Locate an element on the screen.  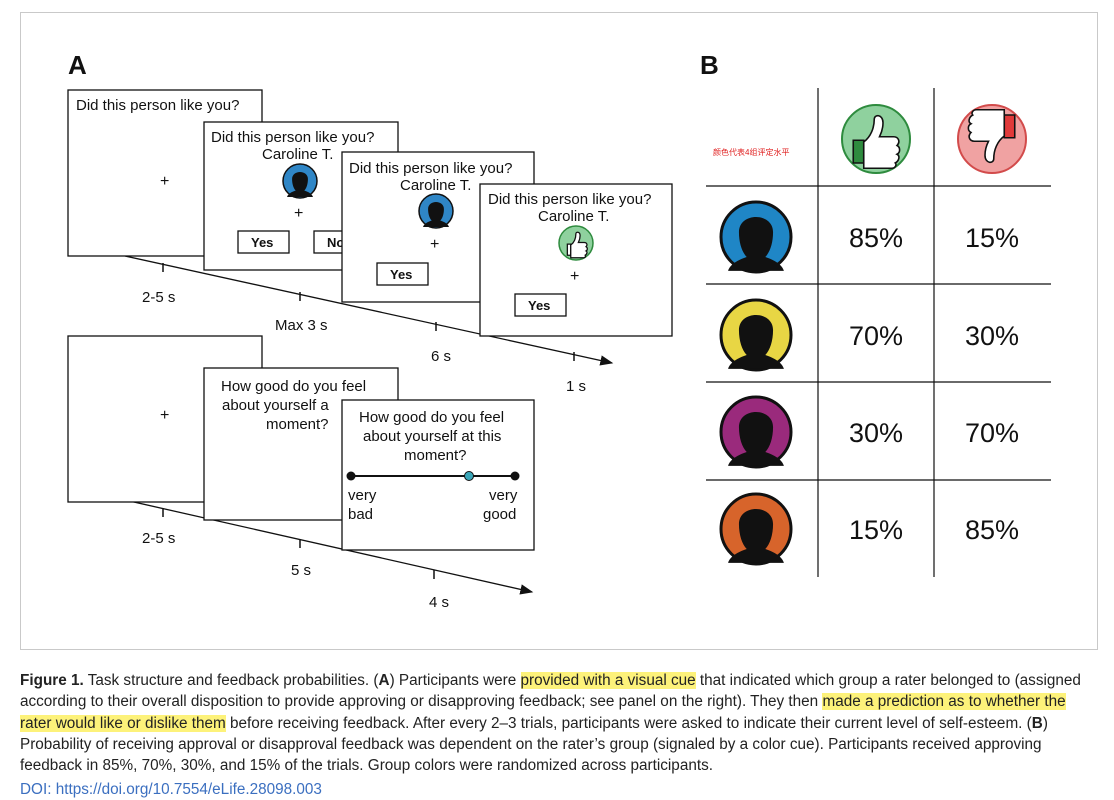
timeline-arrow-bottom is located at coordinates (329, 547).